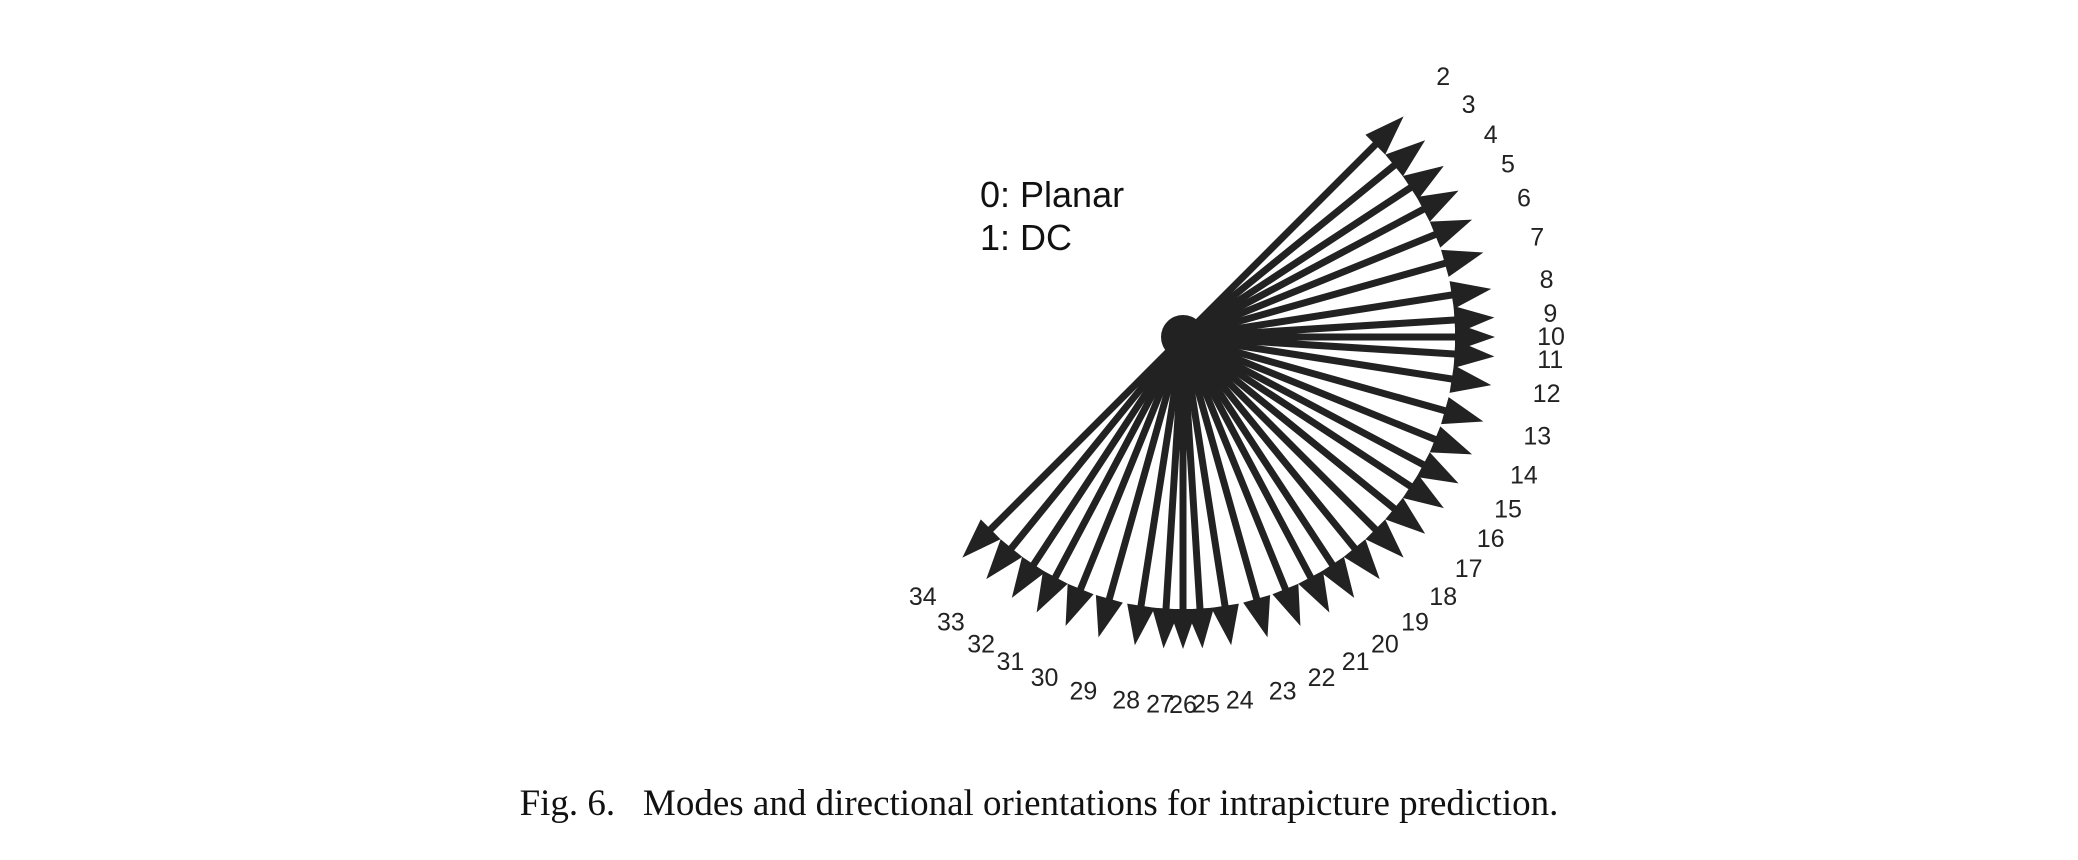  I want to click on mode-33-arrow-head, so click(1004, 559).